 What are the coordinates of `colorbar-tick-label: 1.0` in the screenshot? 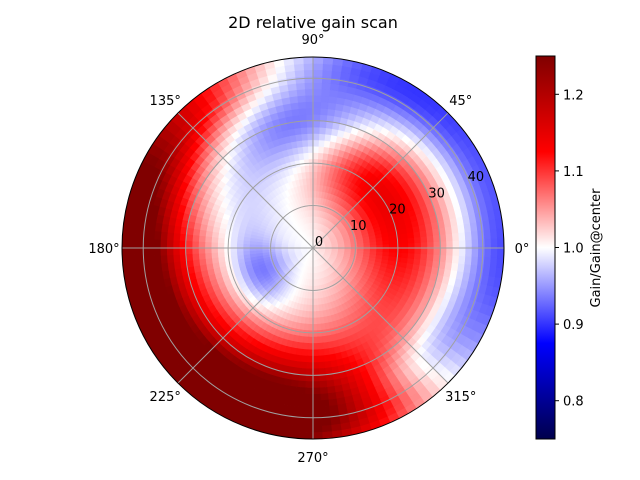 It's located at (573, 249).